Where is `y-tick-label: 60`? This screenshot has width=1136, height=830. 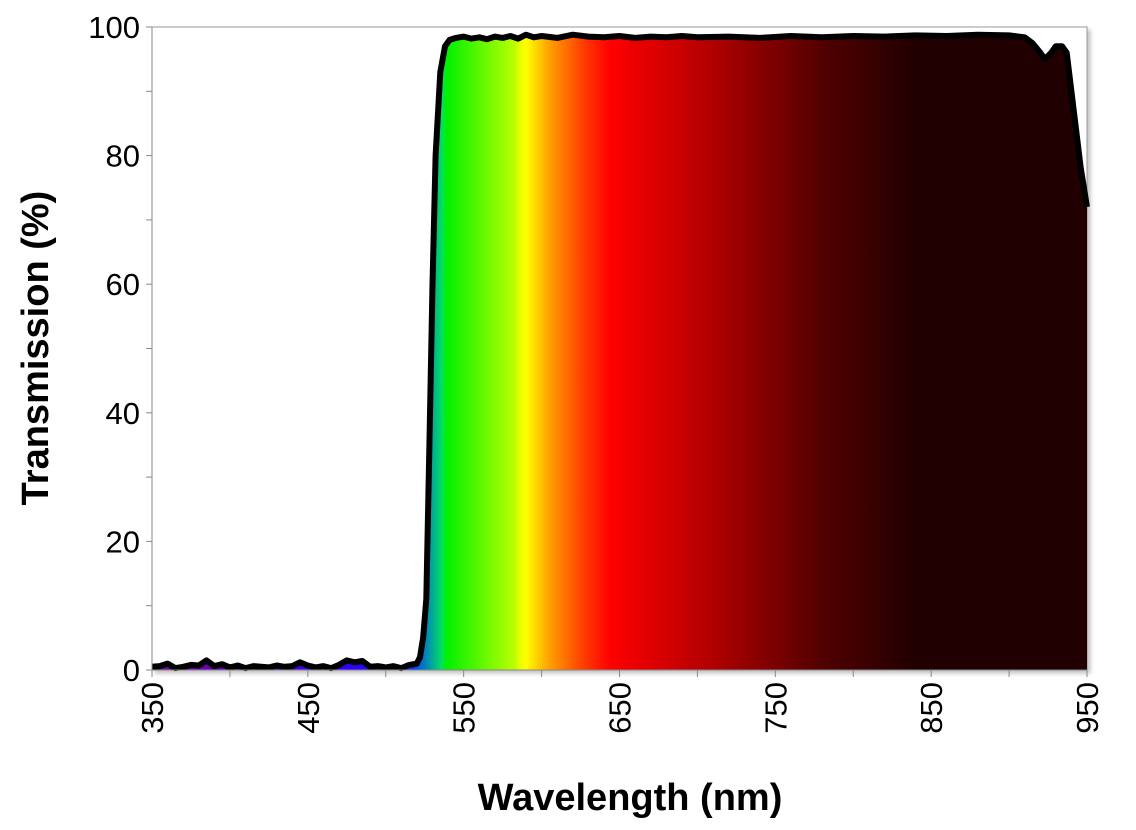 y-tick-label: 60 is located at coordinates (123, 284).